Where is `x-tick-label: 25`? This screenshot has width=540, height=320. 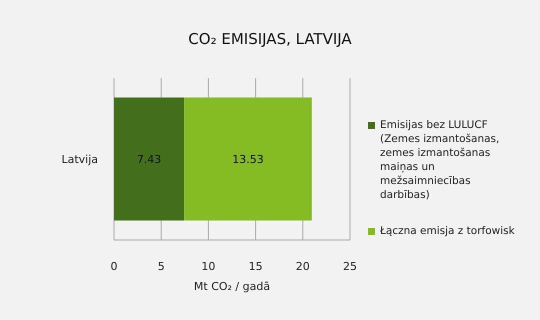 x-tick-label: 25 is located at coordinates (350, 266).